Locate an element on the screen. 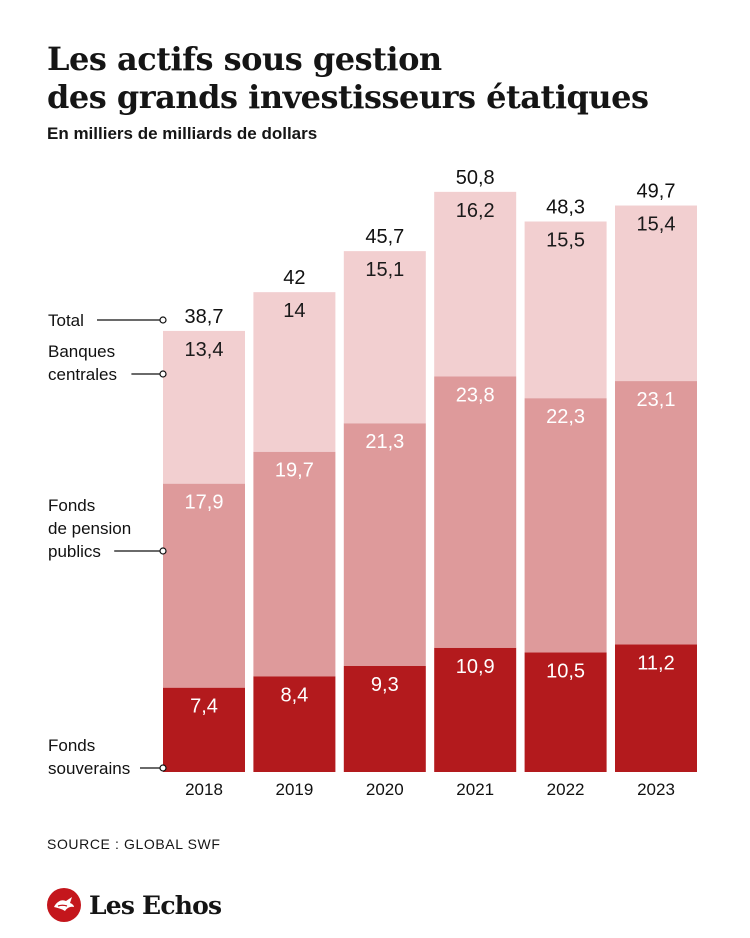  legend-label-fonds-souverains-2: souverains is located at coordinates (89, 768).